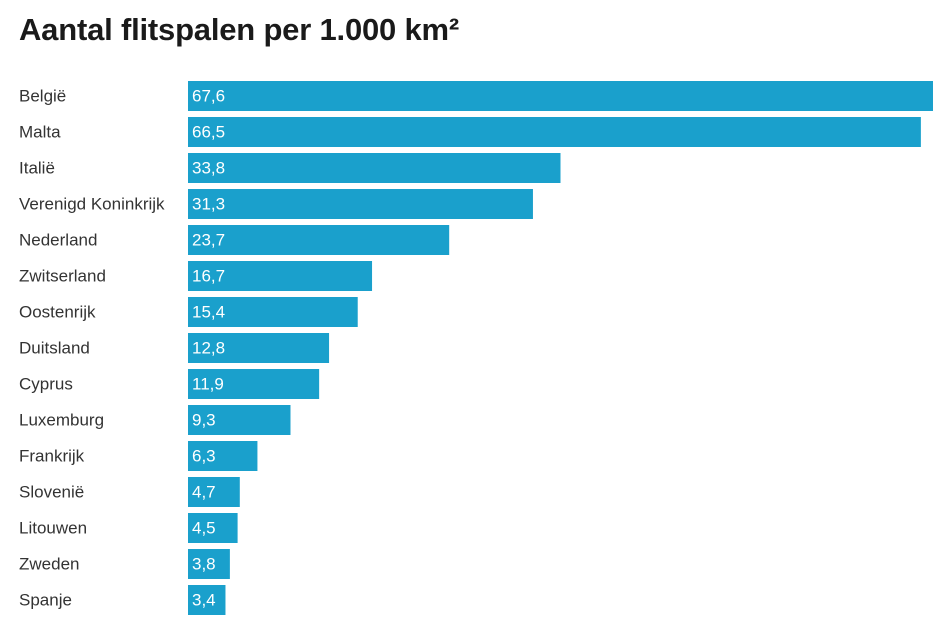  What do you see at coordinates (51, 492) in the screenshot?
I see `category-label: Slovenië` at bounding box center [51, 492].